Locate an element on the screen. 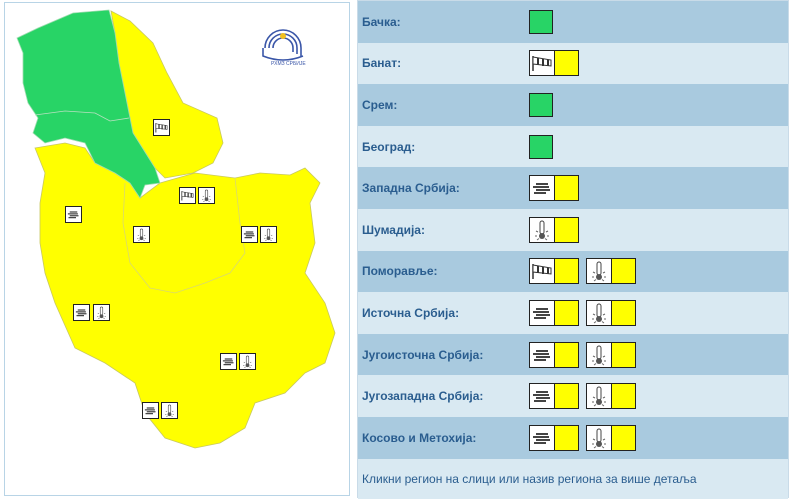  map-region-backa-srem is located at coordinates (88, 104).